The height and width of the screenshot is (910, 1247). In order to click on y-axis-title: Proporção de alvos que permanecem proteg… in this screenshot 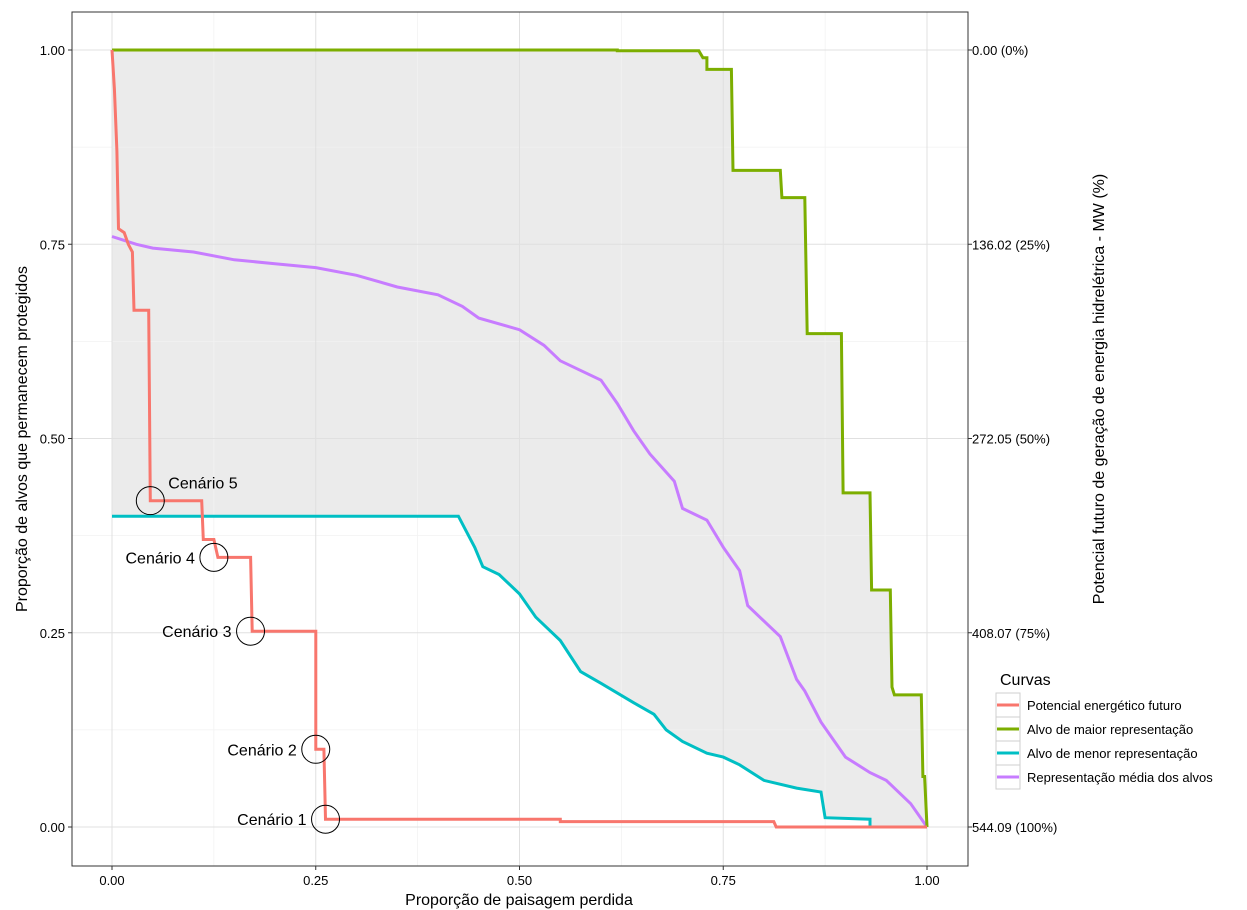, I will do `click(22, 439)`.